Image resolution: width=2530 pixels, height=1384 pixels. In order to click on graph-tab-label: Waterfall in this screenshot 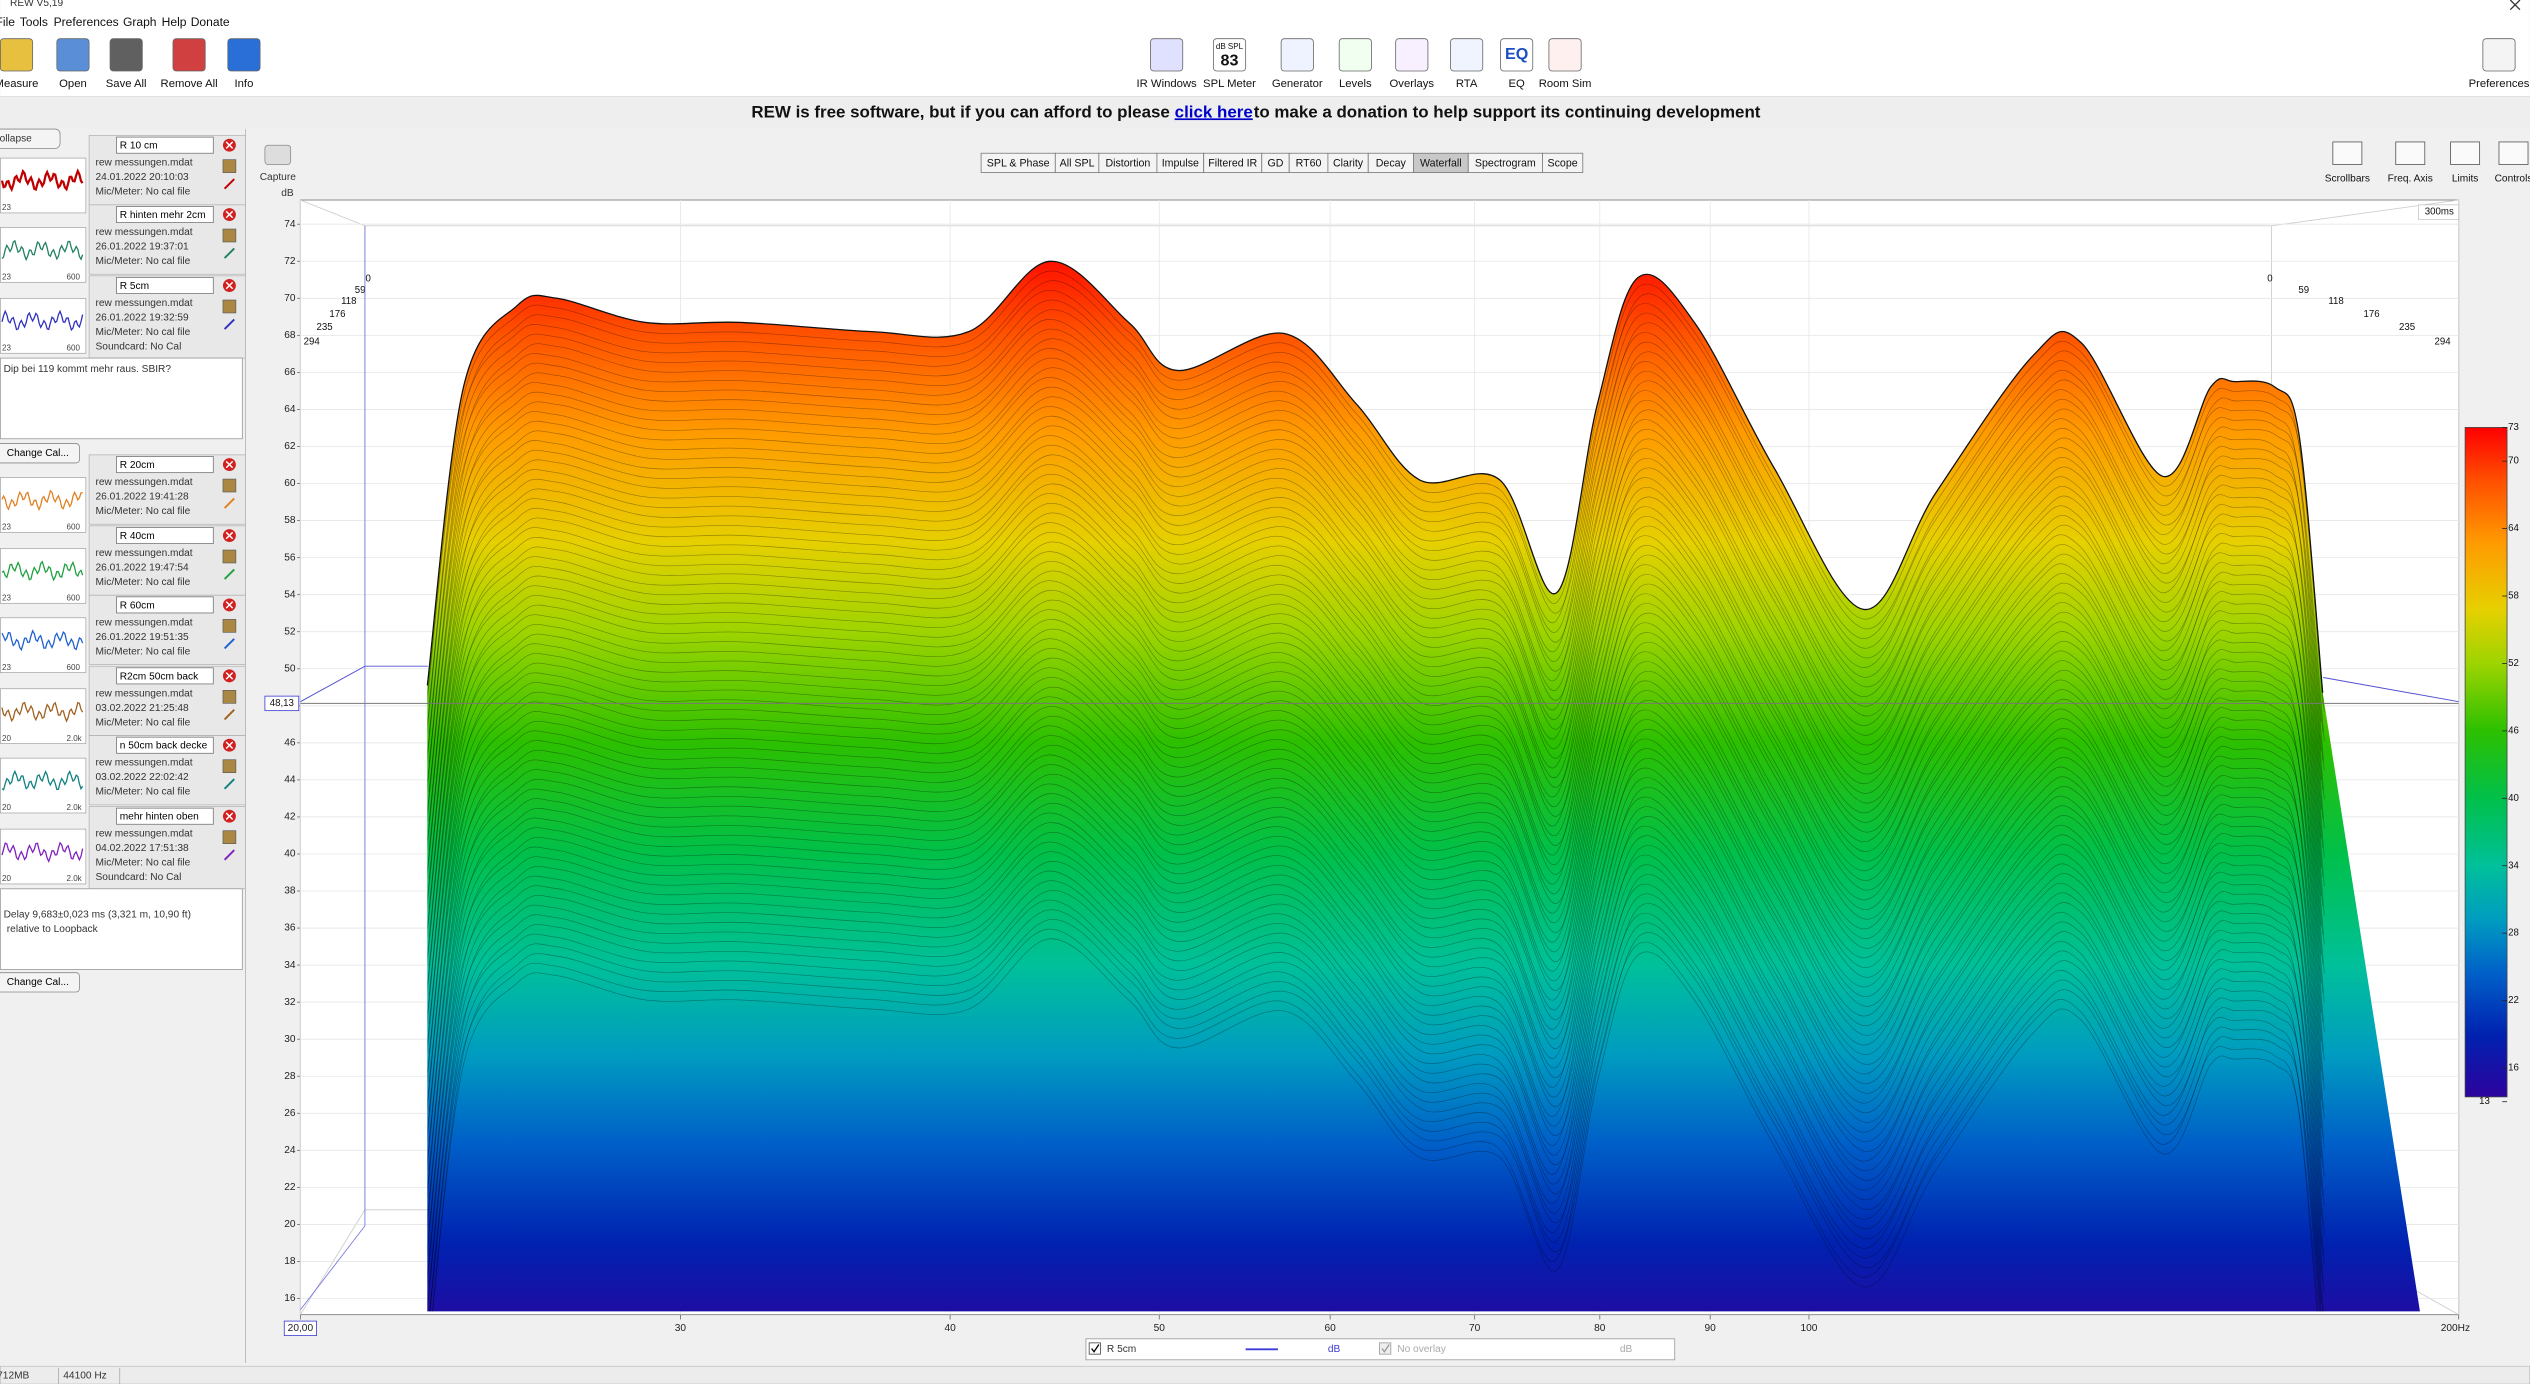, I will do `click(1441, 164)`.